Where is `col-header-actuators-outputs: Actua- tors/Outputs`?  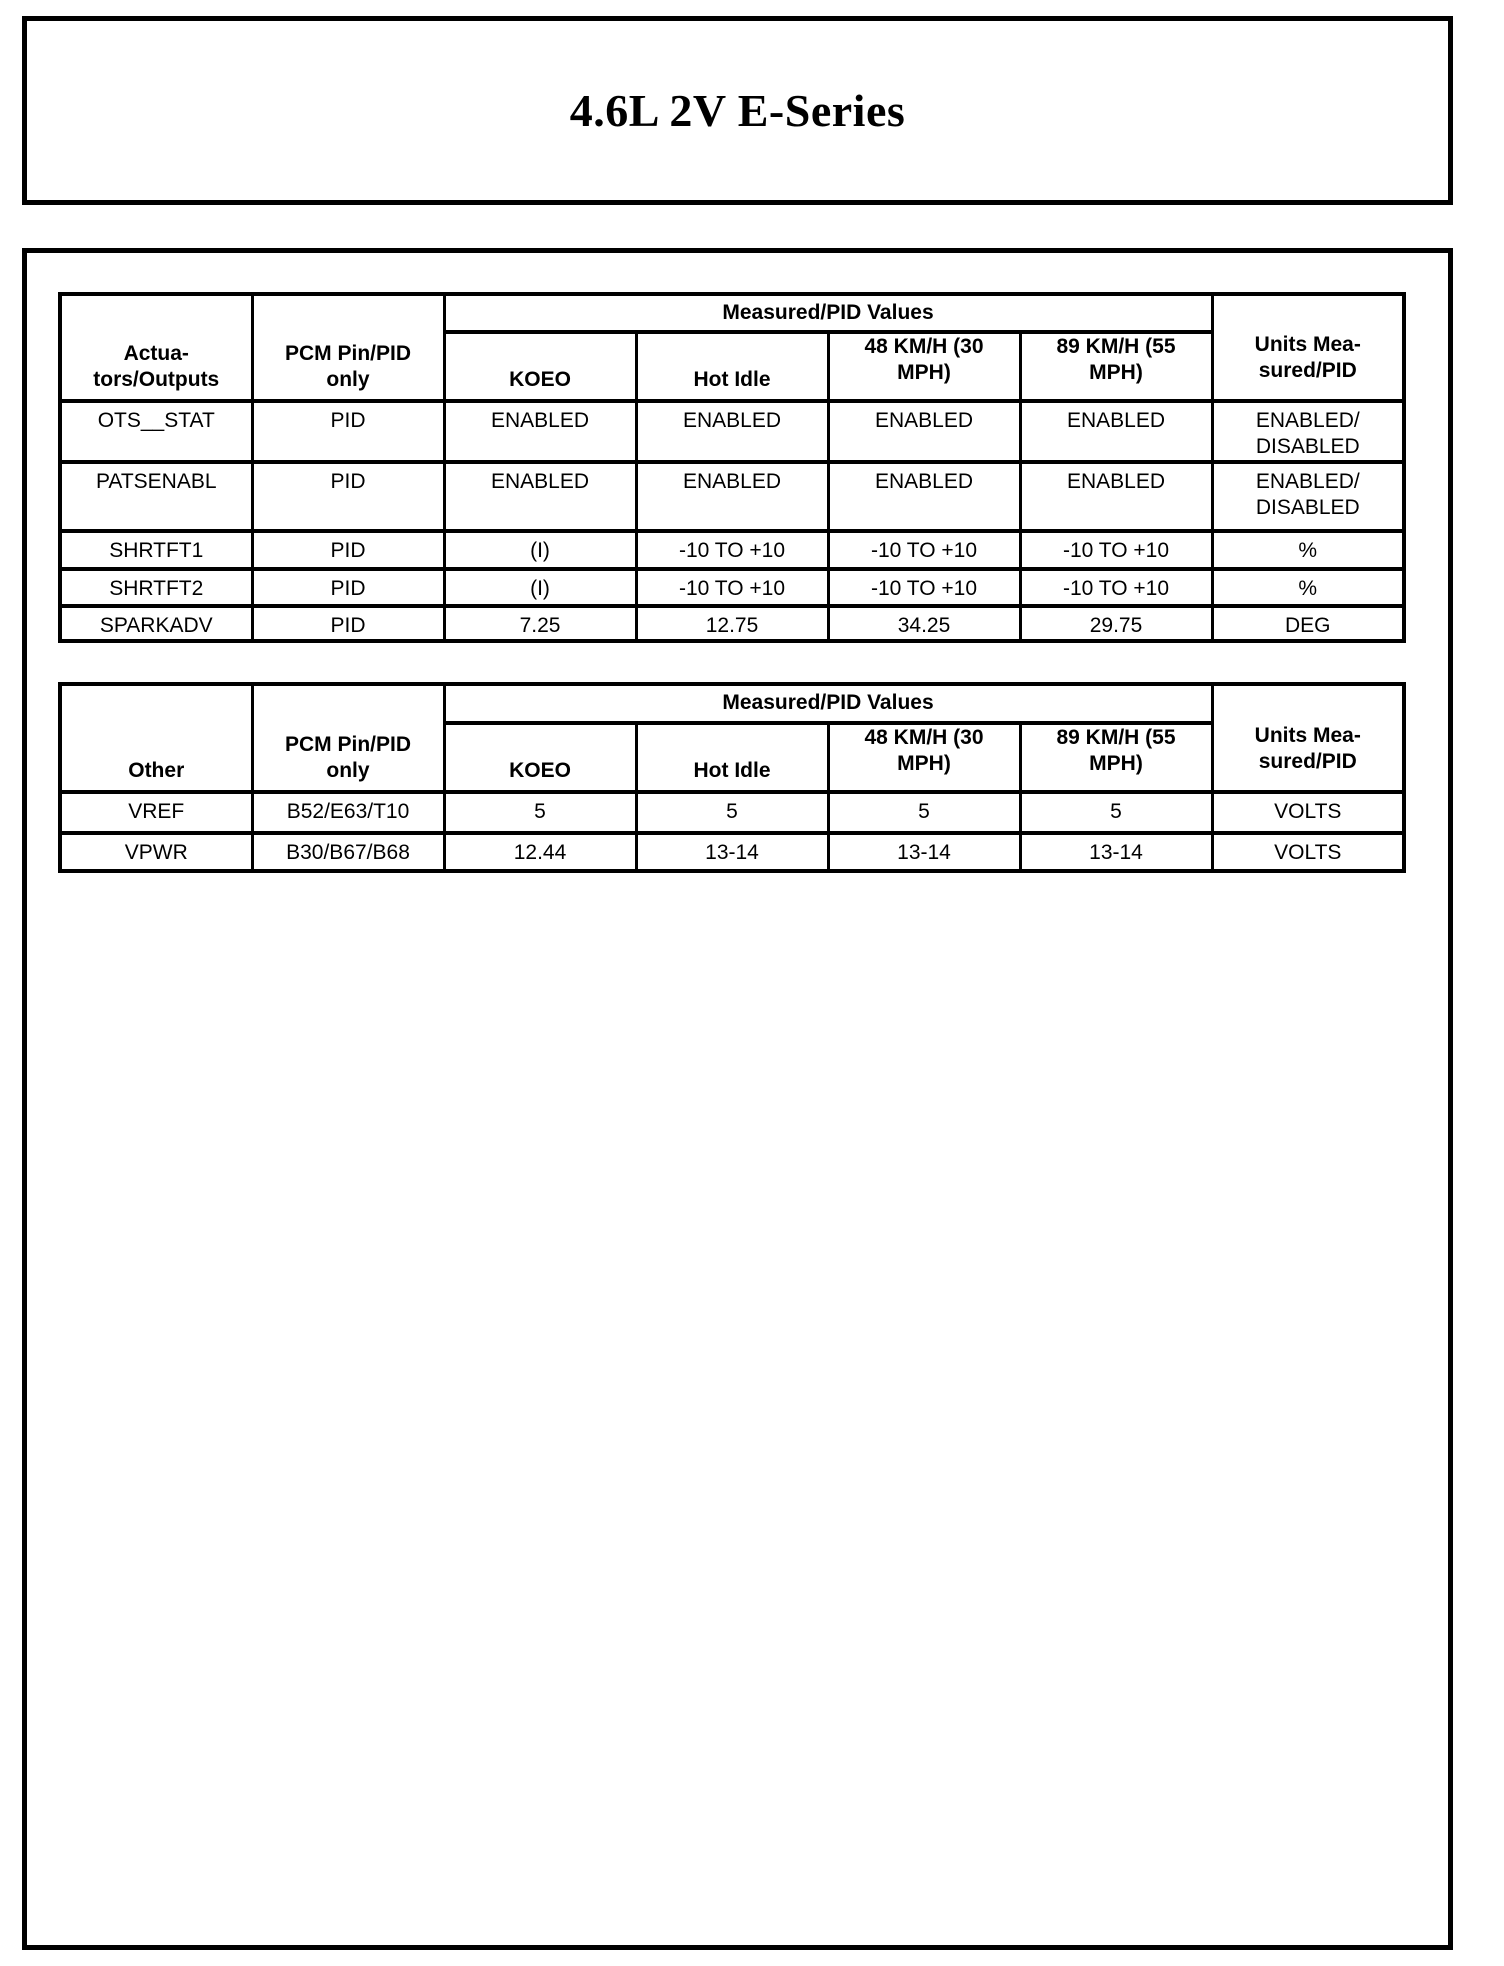 col-header-actuators-outputs: Actua- tors/Outputs is located at coordinates (156, 347).